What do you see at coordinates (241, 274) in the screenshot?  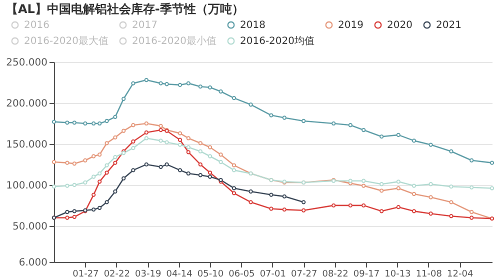 I see `x-tick-label: 06-05` at bounding box center [241, 274].